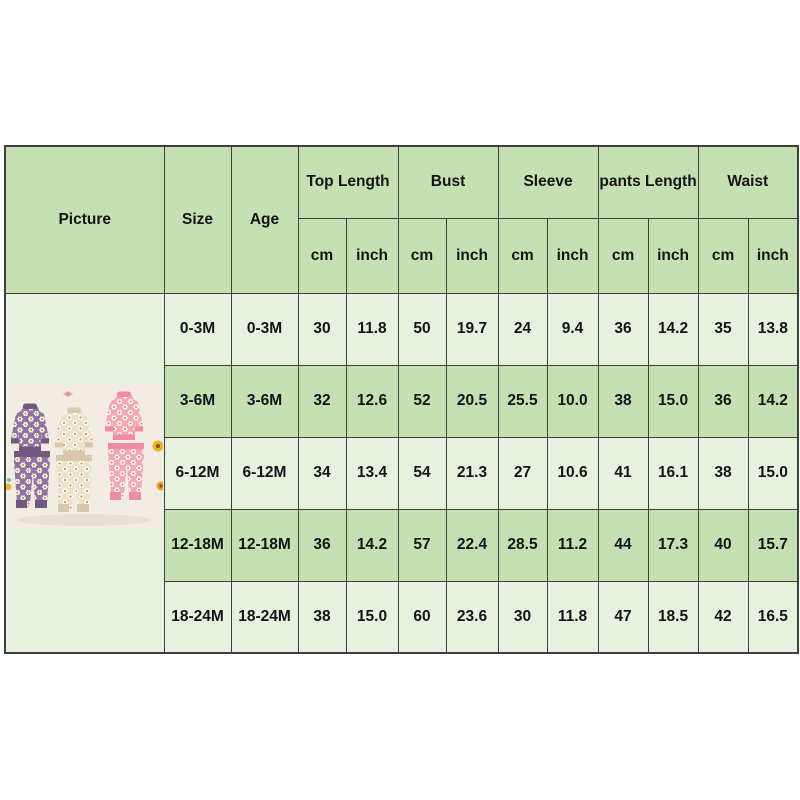  What do you see at coordinates (264, 329) in the screenshot?
I see `age-cell: 0-3M` at bounding box center [264, 329].